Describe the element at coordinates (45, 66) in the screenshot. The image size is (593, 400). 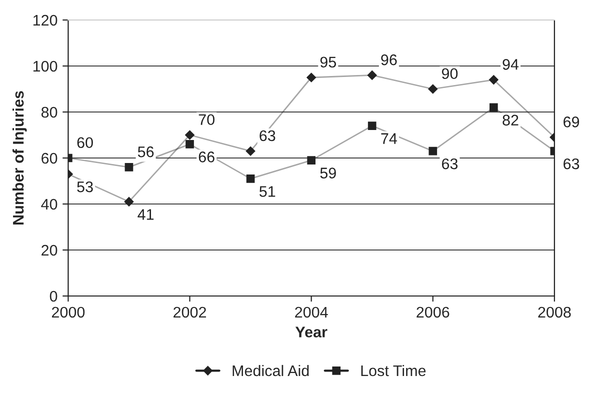
I see `y-tick-label: 100` at that location.